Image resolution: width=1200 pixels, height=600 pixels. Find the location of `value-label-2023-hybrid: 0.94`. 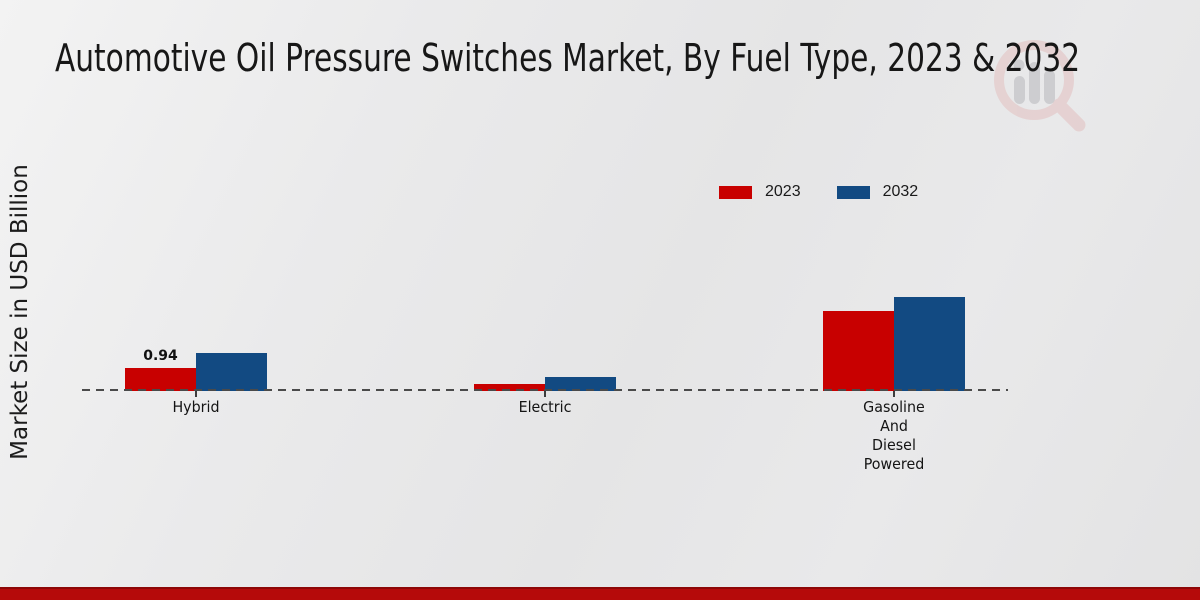

value-label-2023-hybrid: 0.94 is located at coordinates (160, 356).